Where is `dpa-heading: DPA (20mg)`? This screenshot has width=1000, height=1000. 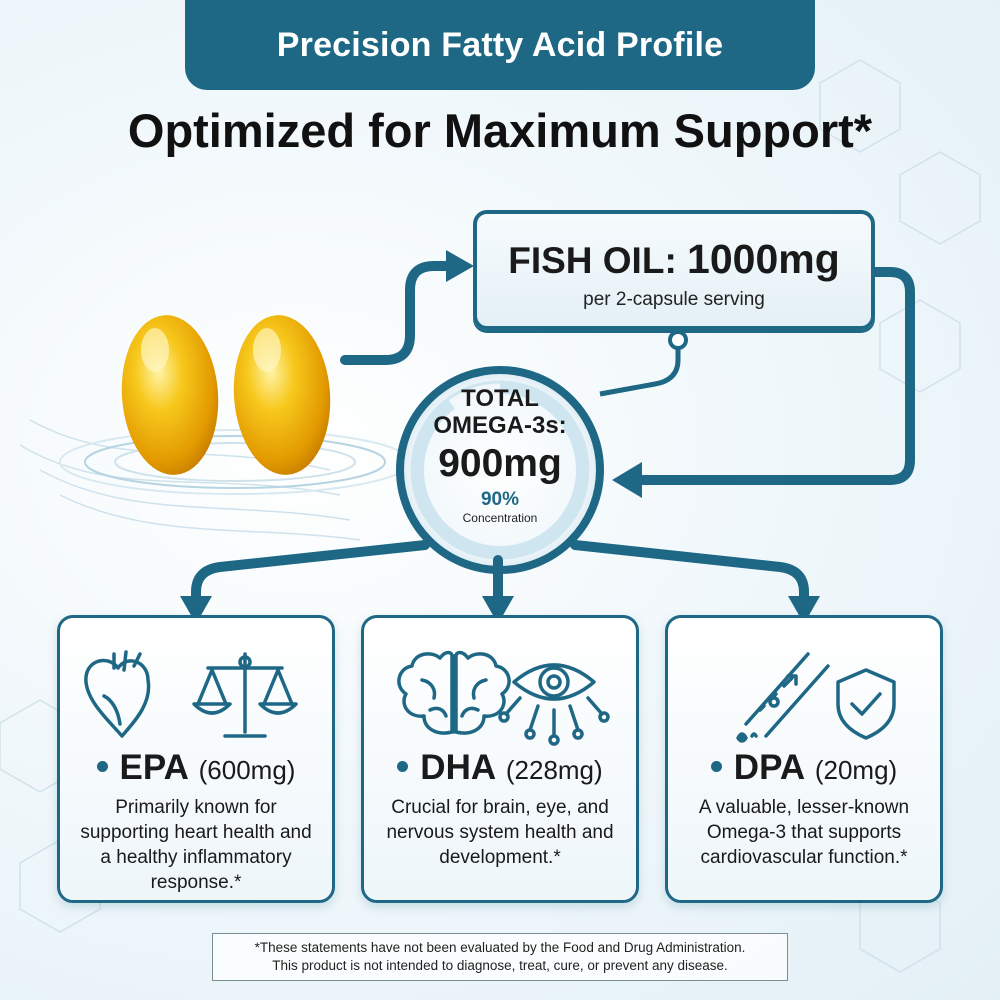 dpa-heading: DPA (20mg) is located at coordinates (804, 768).